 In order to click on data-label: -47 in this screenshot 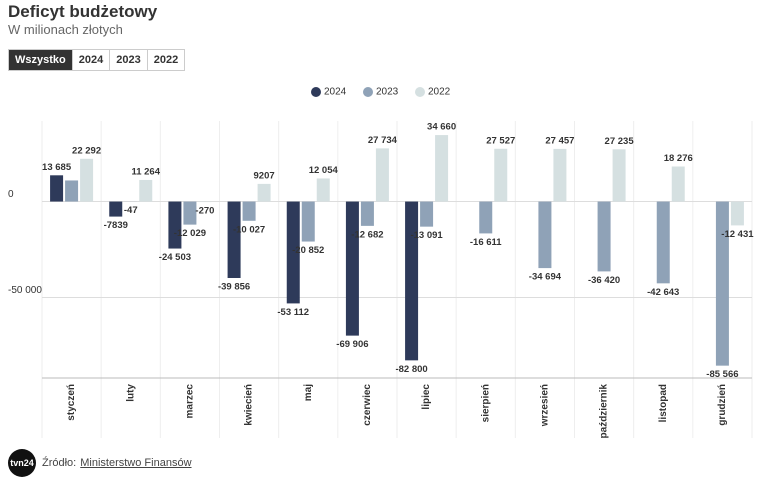, I will do `click(131, 210)`.